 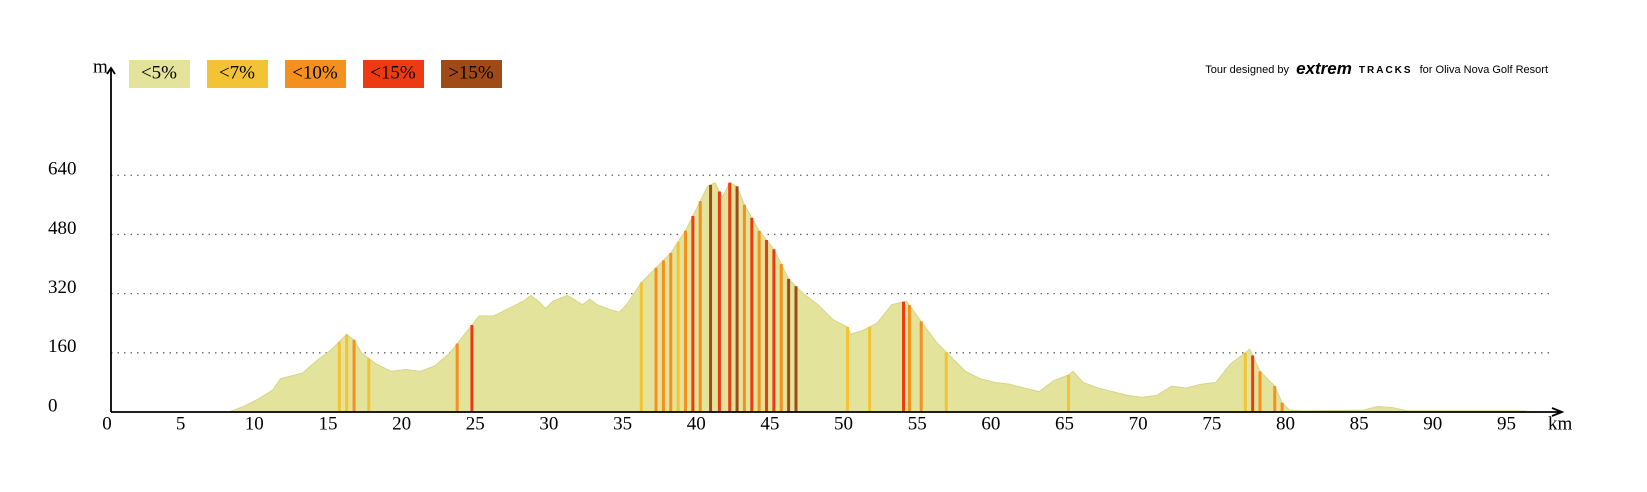 I want to click on x-tick-label: 30, so click(x=548, y=423).